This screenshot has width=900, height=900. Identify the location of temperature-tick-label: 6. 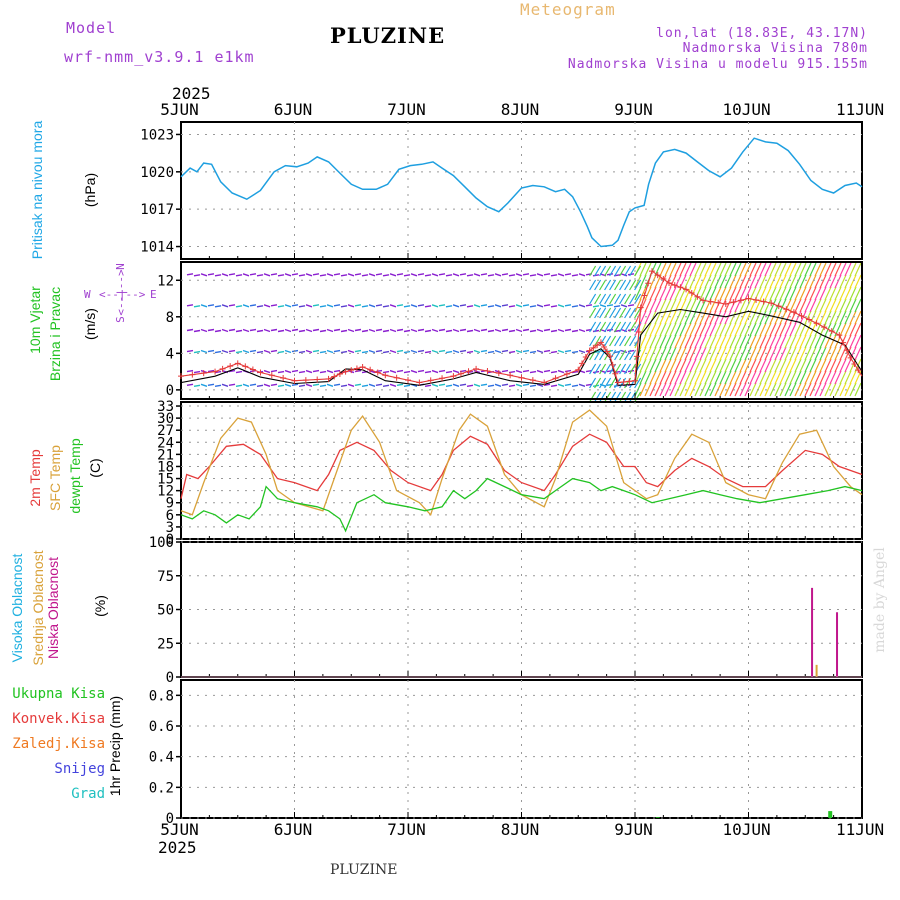
(170, 516).